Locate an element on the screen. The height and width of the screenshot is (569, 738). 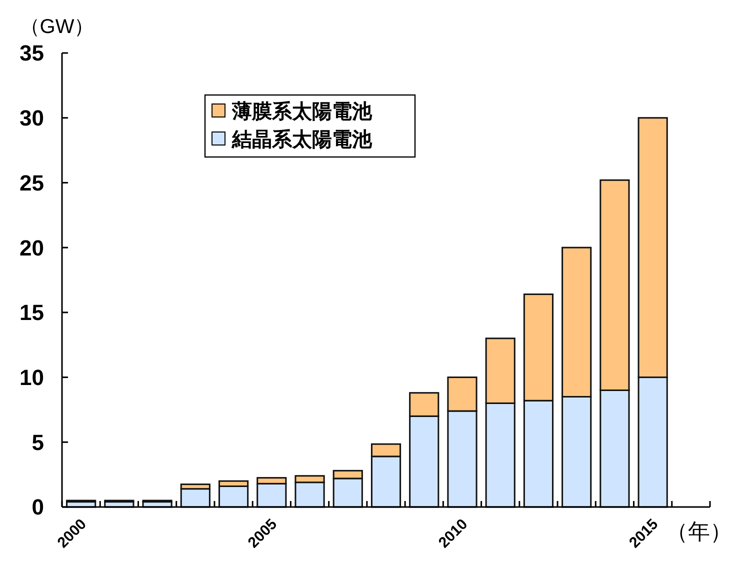
y-tick-label: 25 is located at coordinates (32, 183).